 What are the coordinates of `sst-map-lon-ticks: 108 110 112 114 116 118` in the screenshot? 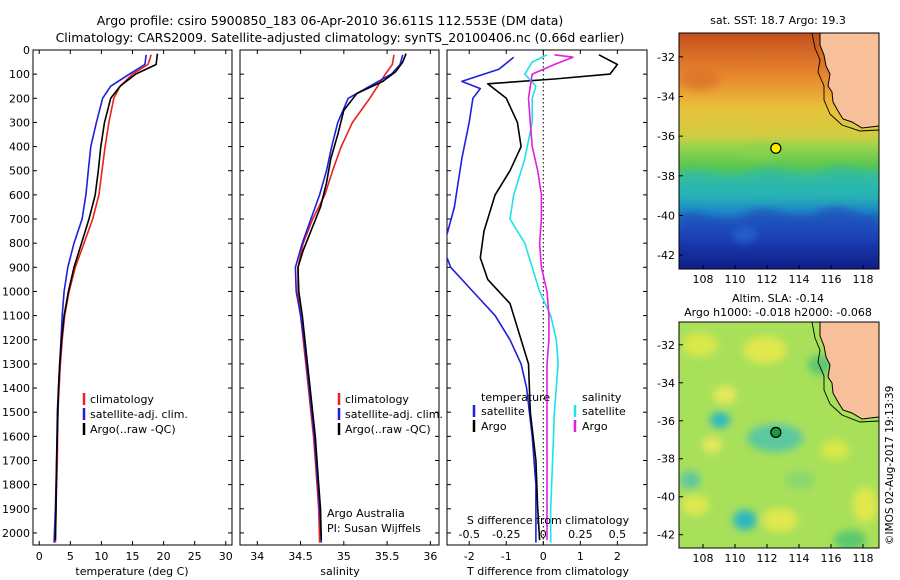 It's located at (783, 275).